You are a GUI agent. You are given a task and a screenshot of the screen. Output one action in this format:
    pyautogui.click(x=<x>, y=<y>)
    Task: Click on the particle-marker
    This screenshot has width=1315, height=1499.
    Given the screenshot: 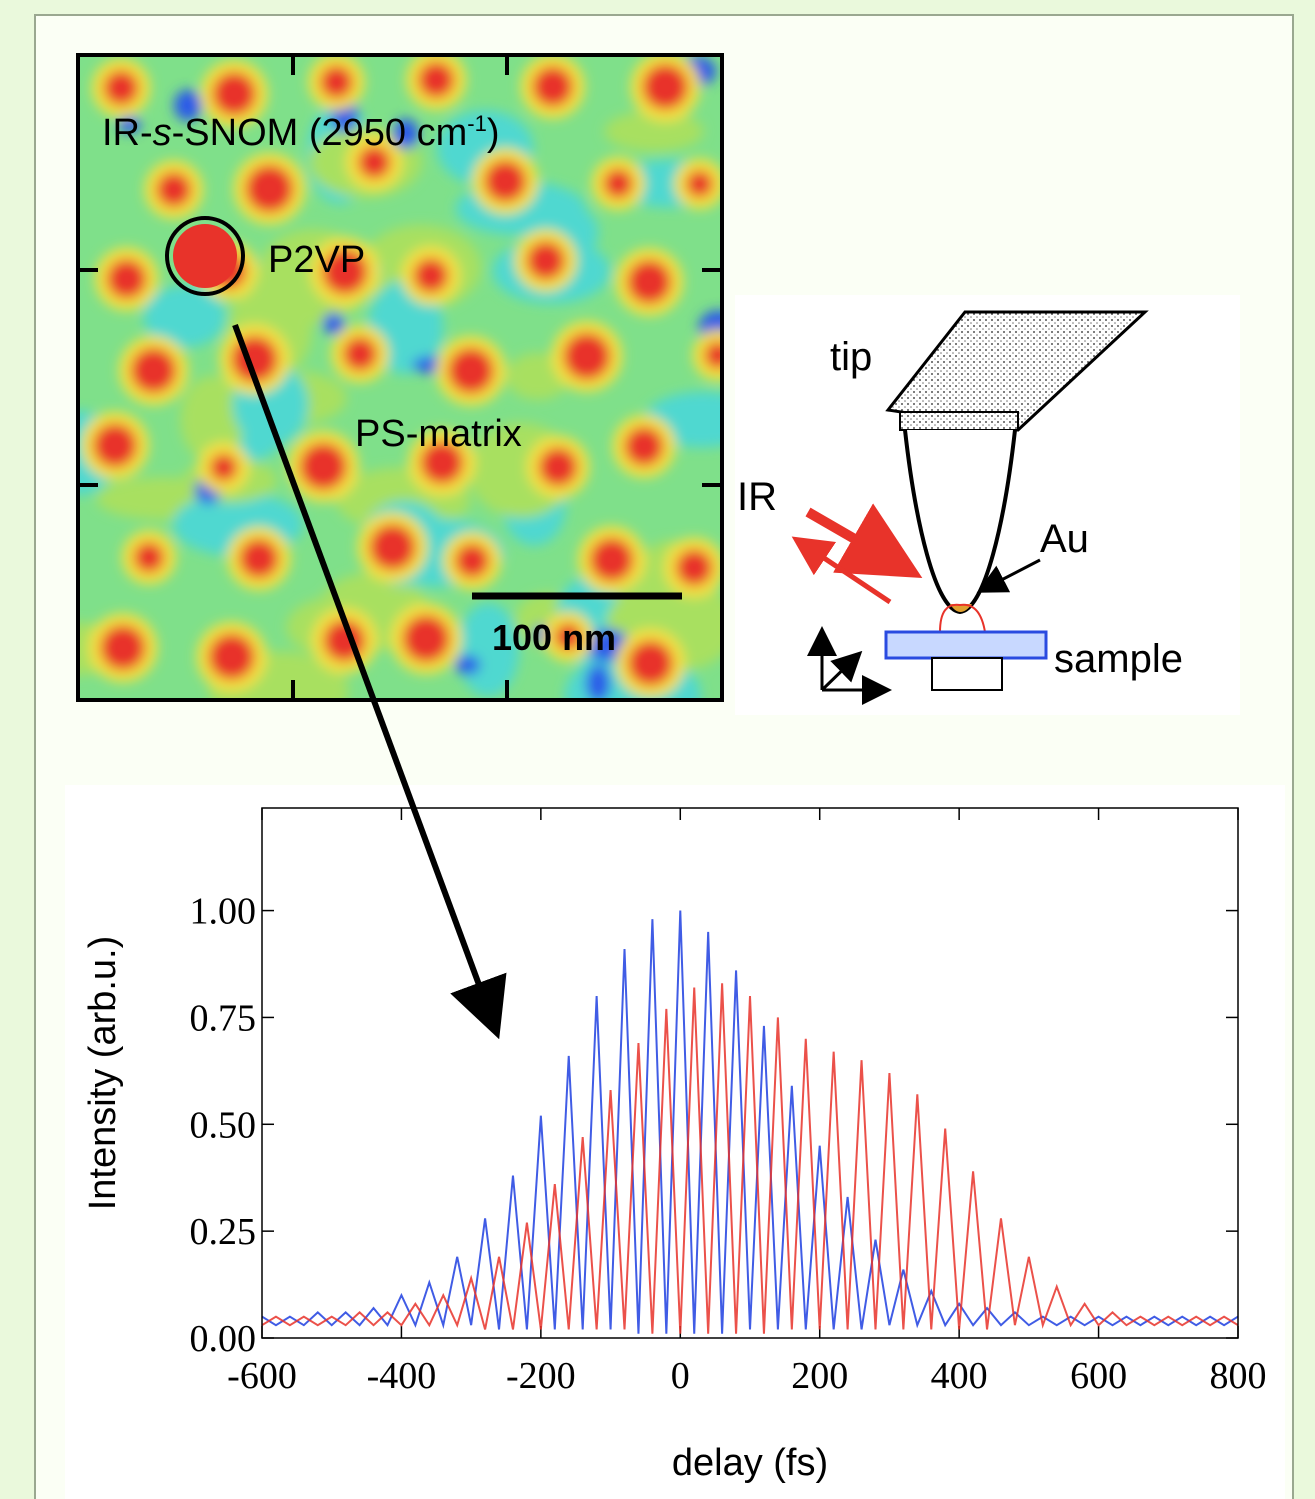 What is the action you would take?
    pyautogui.click(x=205, y=256)
    